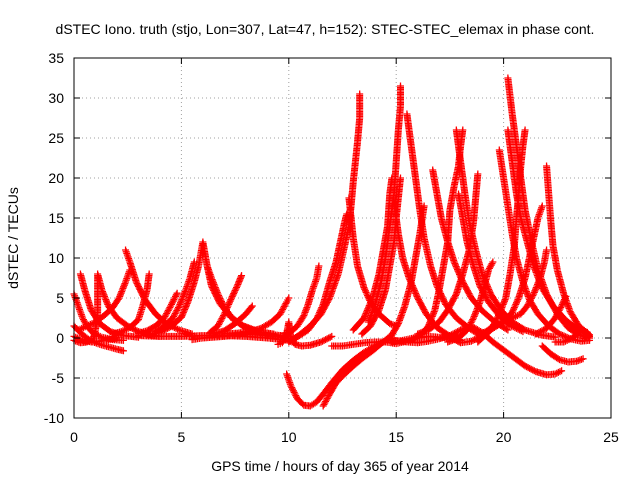  Describe the element at coordinates (60, 298) in the screenshot. I see `y-tick-label: 5` at that location.